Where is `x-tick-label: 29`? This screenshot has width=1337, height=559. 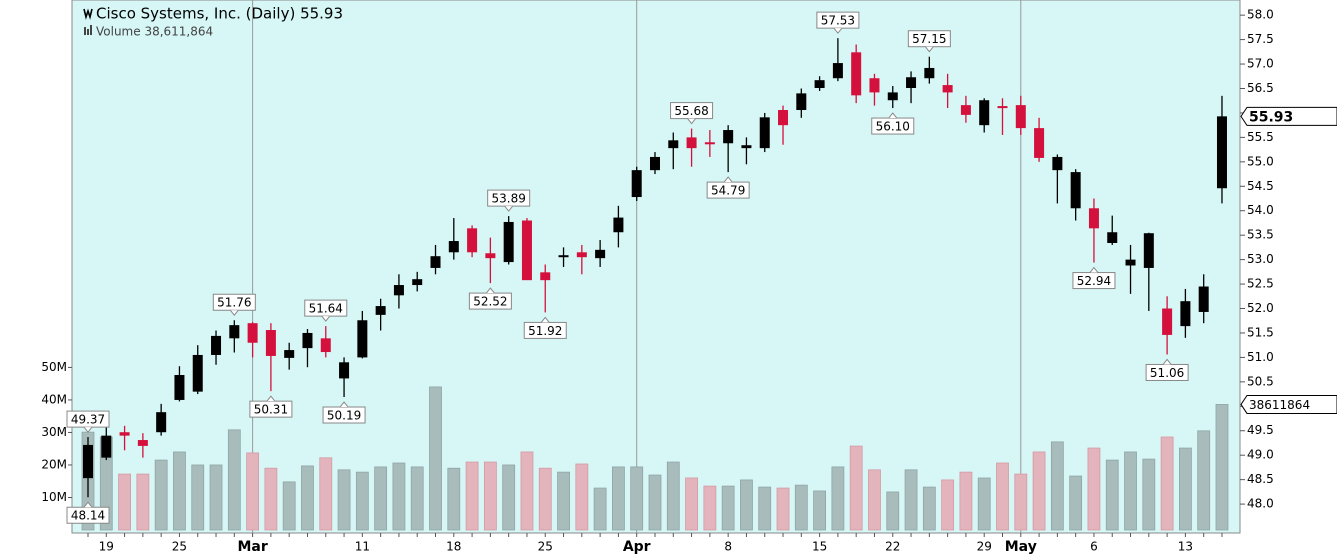
x-tick-label: 29 is located at coordinates (984, 547).